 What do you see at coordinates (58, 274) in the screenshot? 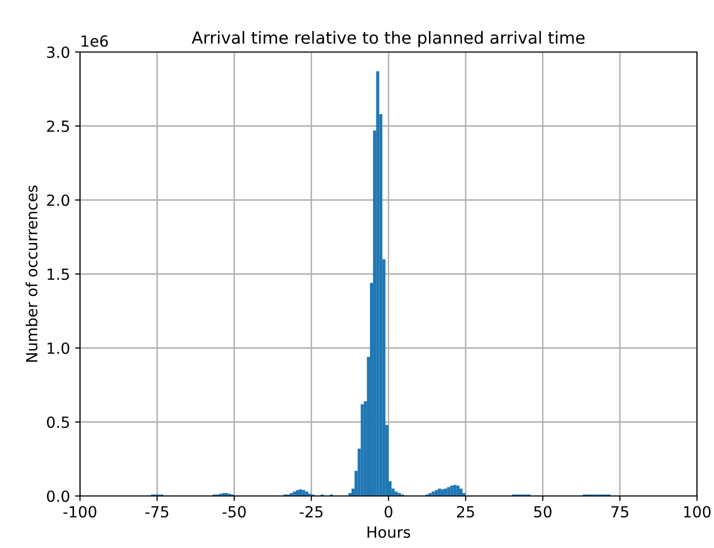
I see `y-tick-label: 1.5` at bounding box center [58, 274].